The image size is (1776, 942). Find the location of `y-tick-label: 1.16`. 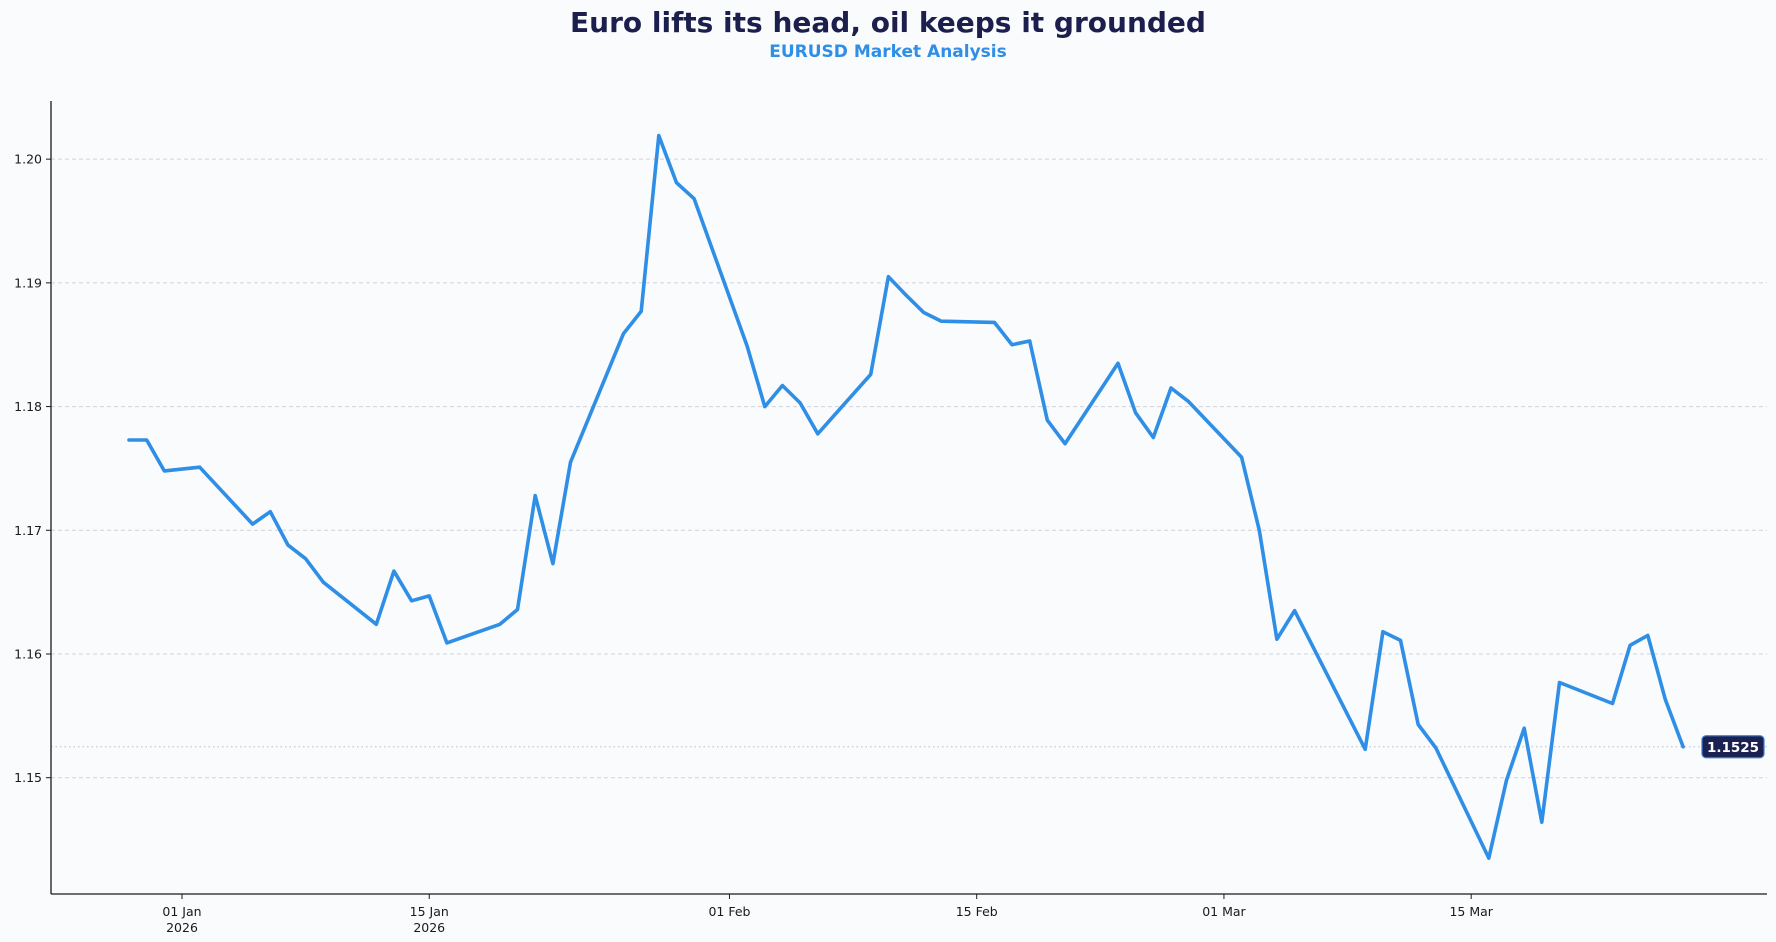

y-tick-label: 1.16 is located at coordinates (28, 653).